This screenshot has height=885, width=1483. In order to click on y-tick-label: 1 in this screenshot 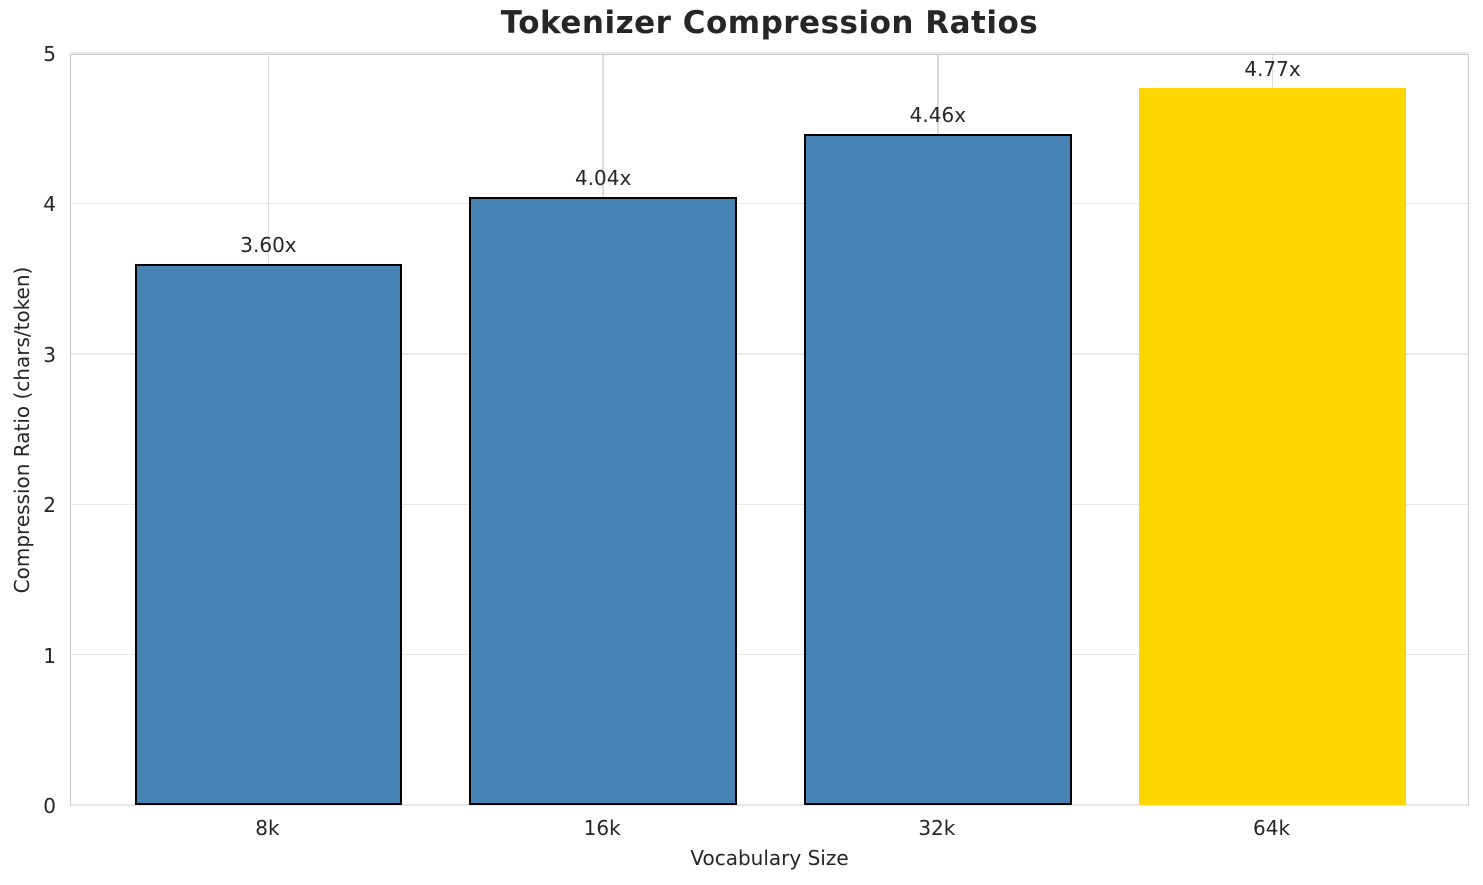, I will do `click(49, 655)`.